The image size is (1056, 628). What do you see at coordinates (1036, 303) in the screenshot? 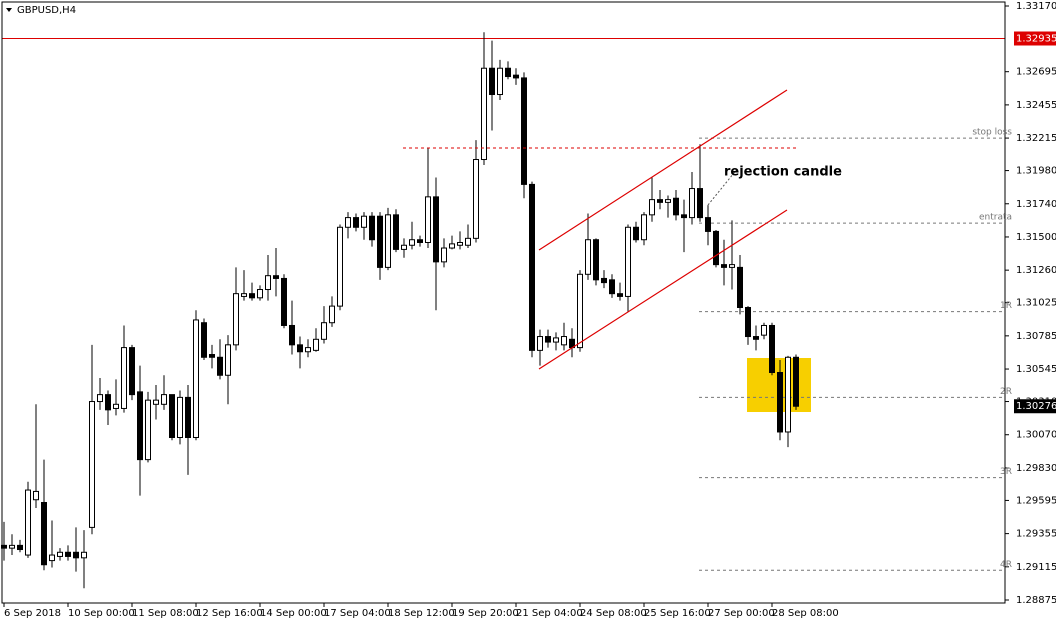
I see `y-tick-label: 1.31025` at bounding box center [1036, 303].